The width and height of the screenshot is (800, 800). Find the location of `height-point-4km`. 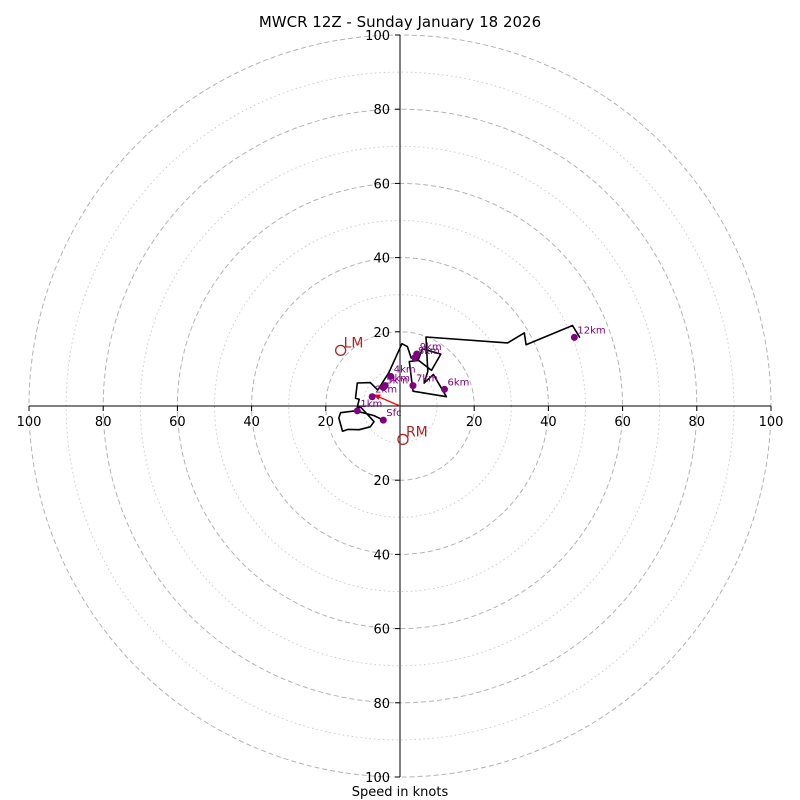

height-point-4km is located at coordinates (391, 376).